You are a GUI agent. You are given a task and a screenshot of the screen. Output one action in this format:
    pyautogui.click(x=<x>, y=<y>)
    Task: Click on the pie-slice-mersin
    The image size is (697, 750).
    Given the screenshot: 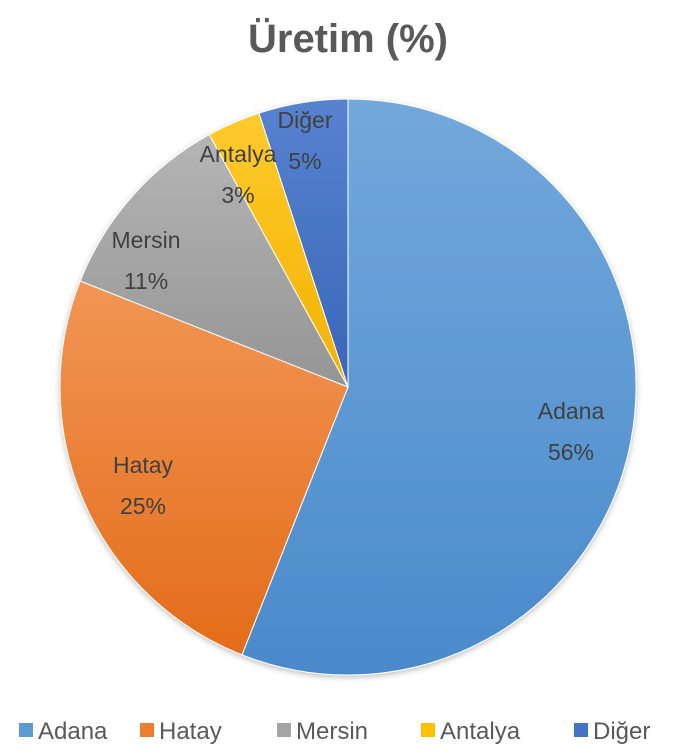 What is the action you would take?
    pyautogui.click(x=214, y=260)
    